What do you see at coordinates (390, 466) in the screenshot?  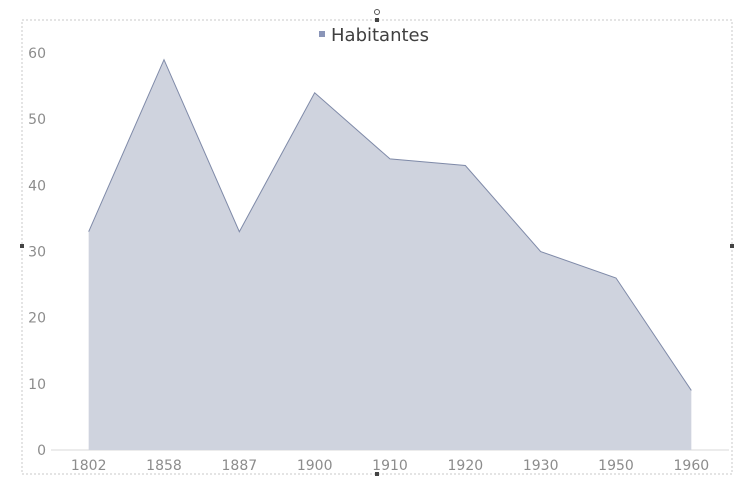 I see `x-tick-label: 1910` at bounding box center [390, 466].